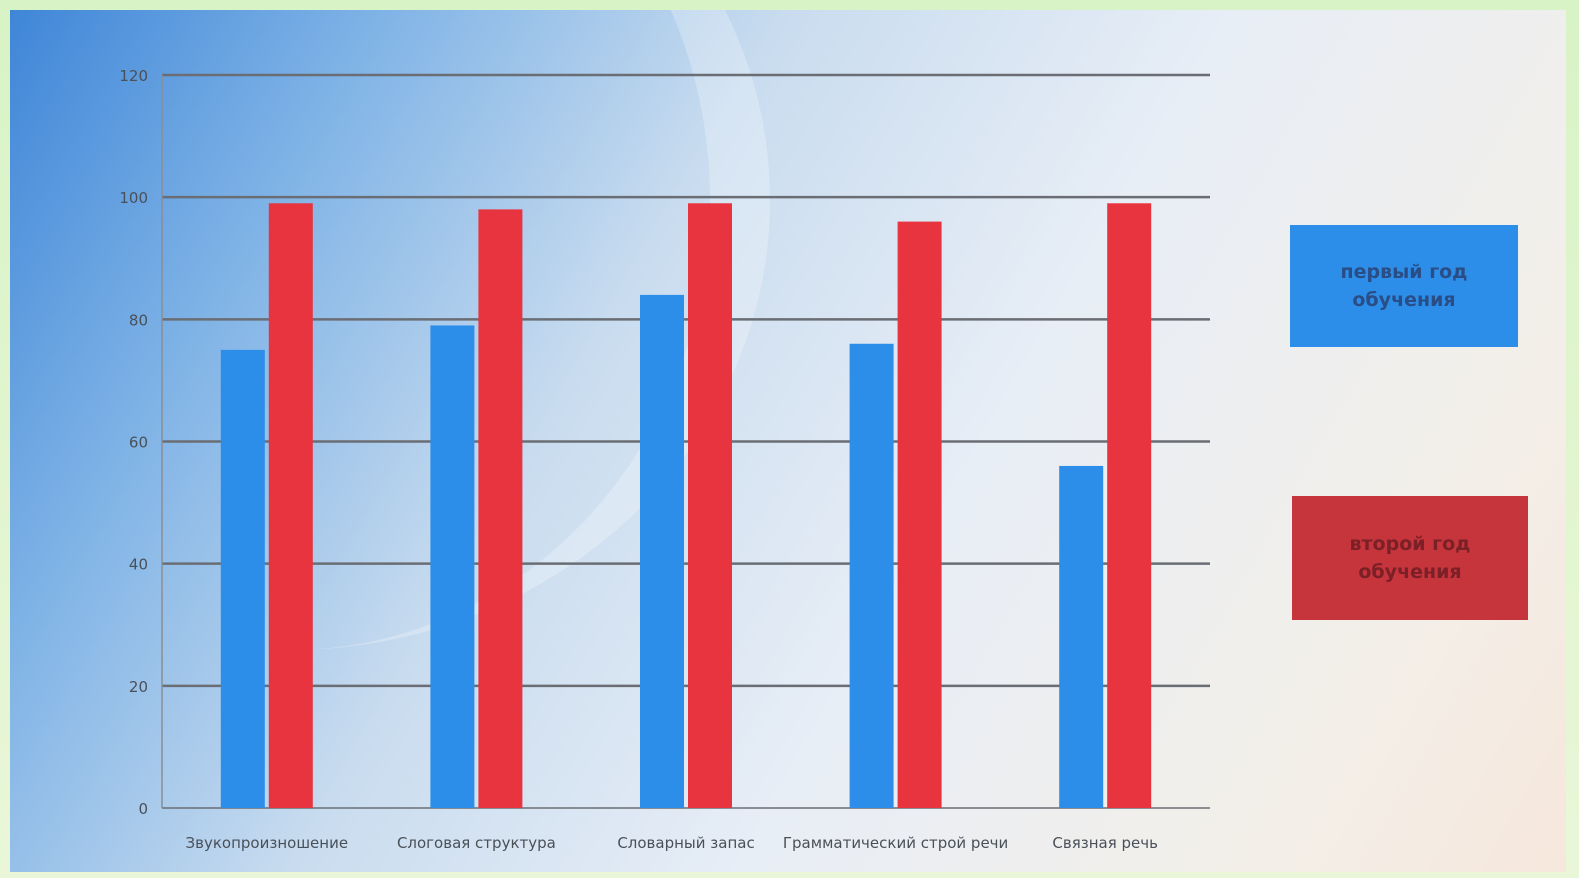  I want to click on legend-label-second-year: второй год обучения, so click(1410, 558).